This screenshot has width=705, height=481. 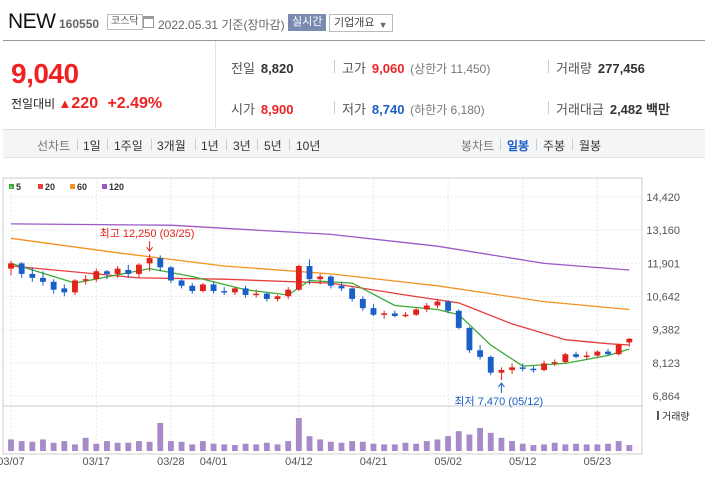 I want to click on x-tick-label: 04/21, so click(x=374, y=462).